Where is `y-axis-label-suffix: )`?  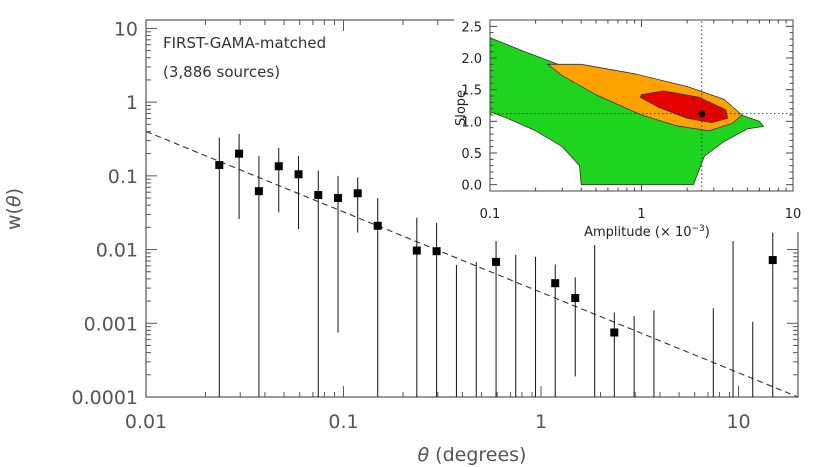 y-axis-label-suffix: ) is located at coordinates (14, 191).